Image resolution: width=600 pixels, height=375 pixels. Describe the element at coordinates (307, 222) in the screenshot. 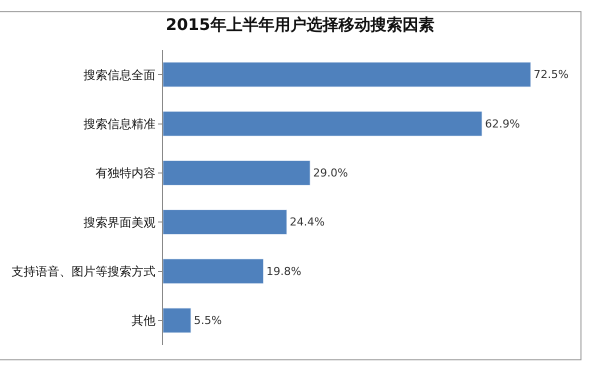

I see `data-label: 24.4%` at that location.